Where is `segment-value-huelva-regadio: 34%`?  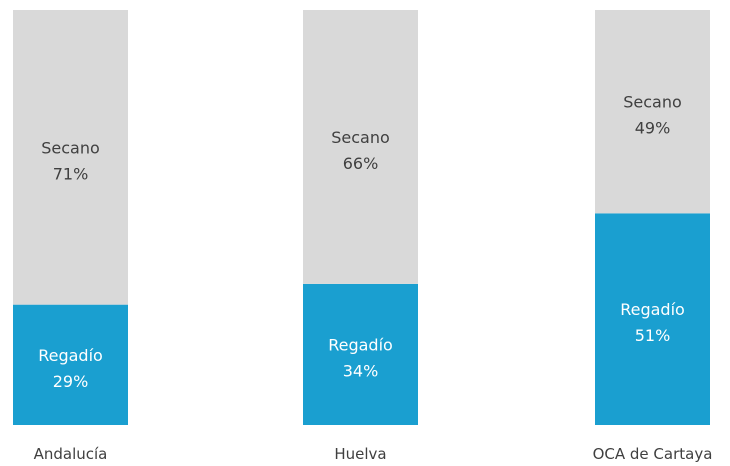 segment-value-huelva-regadio: 34% is located at coordinates (361, 370).